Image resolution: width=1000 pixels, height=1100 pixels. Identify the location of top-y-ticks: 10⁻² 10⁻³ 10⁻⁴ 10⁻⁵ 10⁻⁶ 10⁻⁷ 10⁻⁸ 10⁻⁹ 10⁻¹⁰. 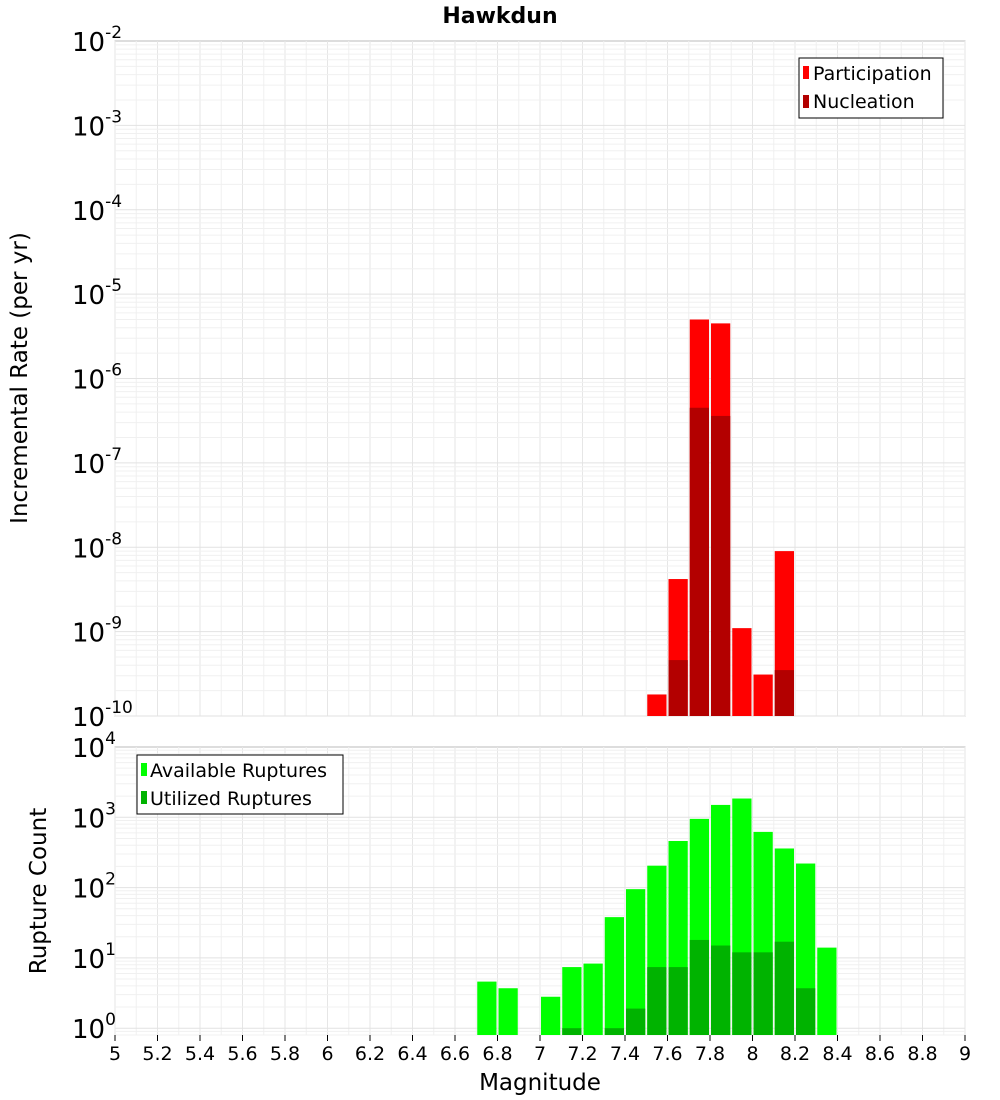
(102, 378).